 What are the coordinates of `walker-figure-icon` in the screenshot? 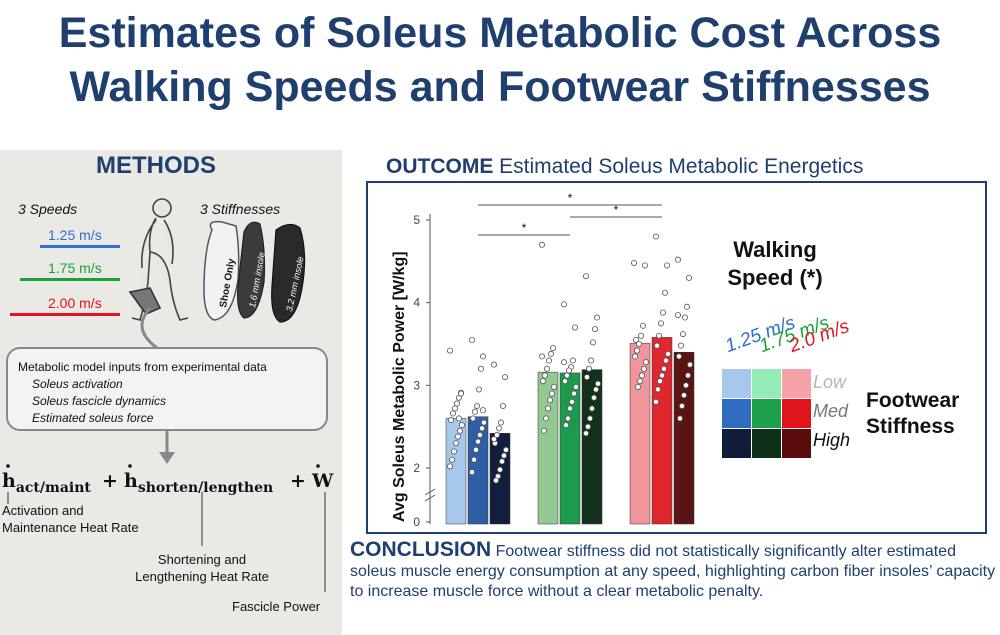 It's located at (158, 259).